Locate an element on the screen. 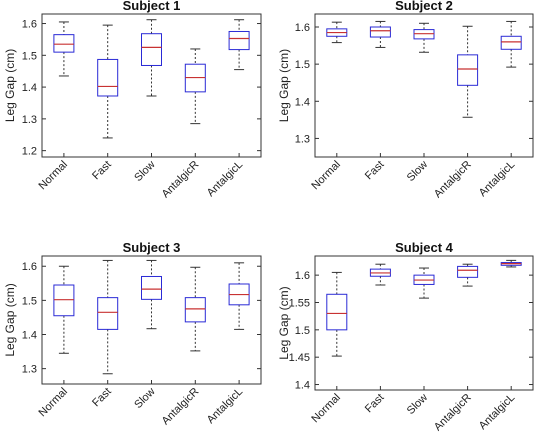  subplot-title: Subject 1 is located at coordinates (152, 6).